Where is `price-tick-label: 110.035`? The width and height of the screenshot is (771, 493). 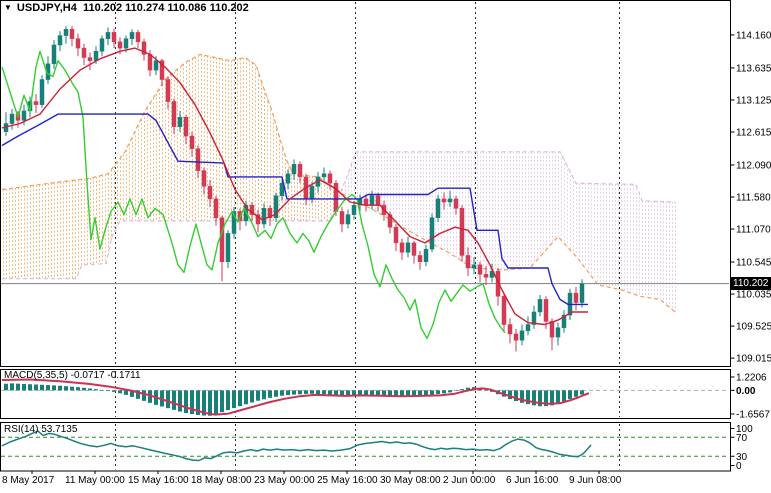 price-tick-label: 110.035 is located at coordinates (753, 295).